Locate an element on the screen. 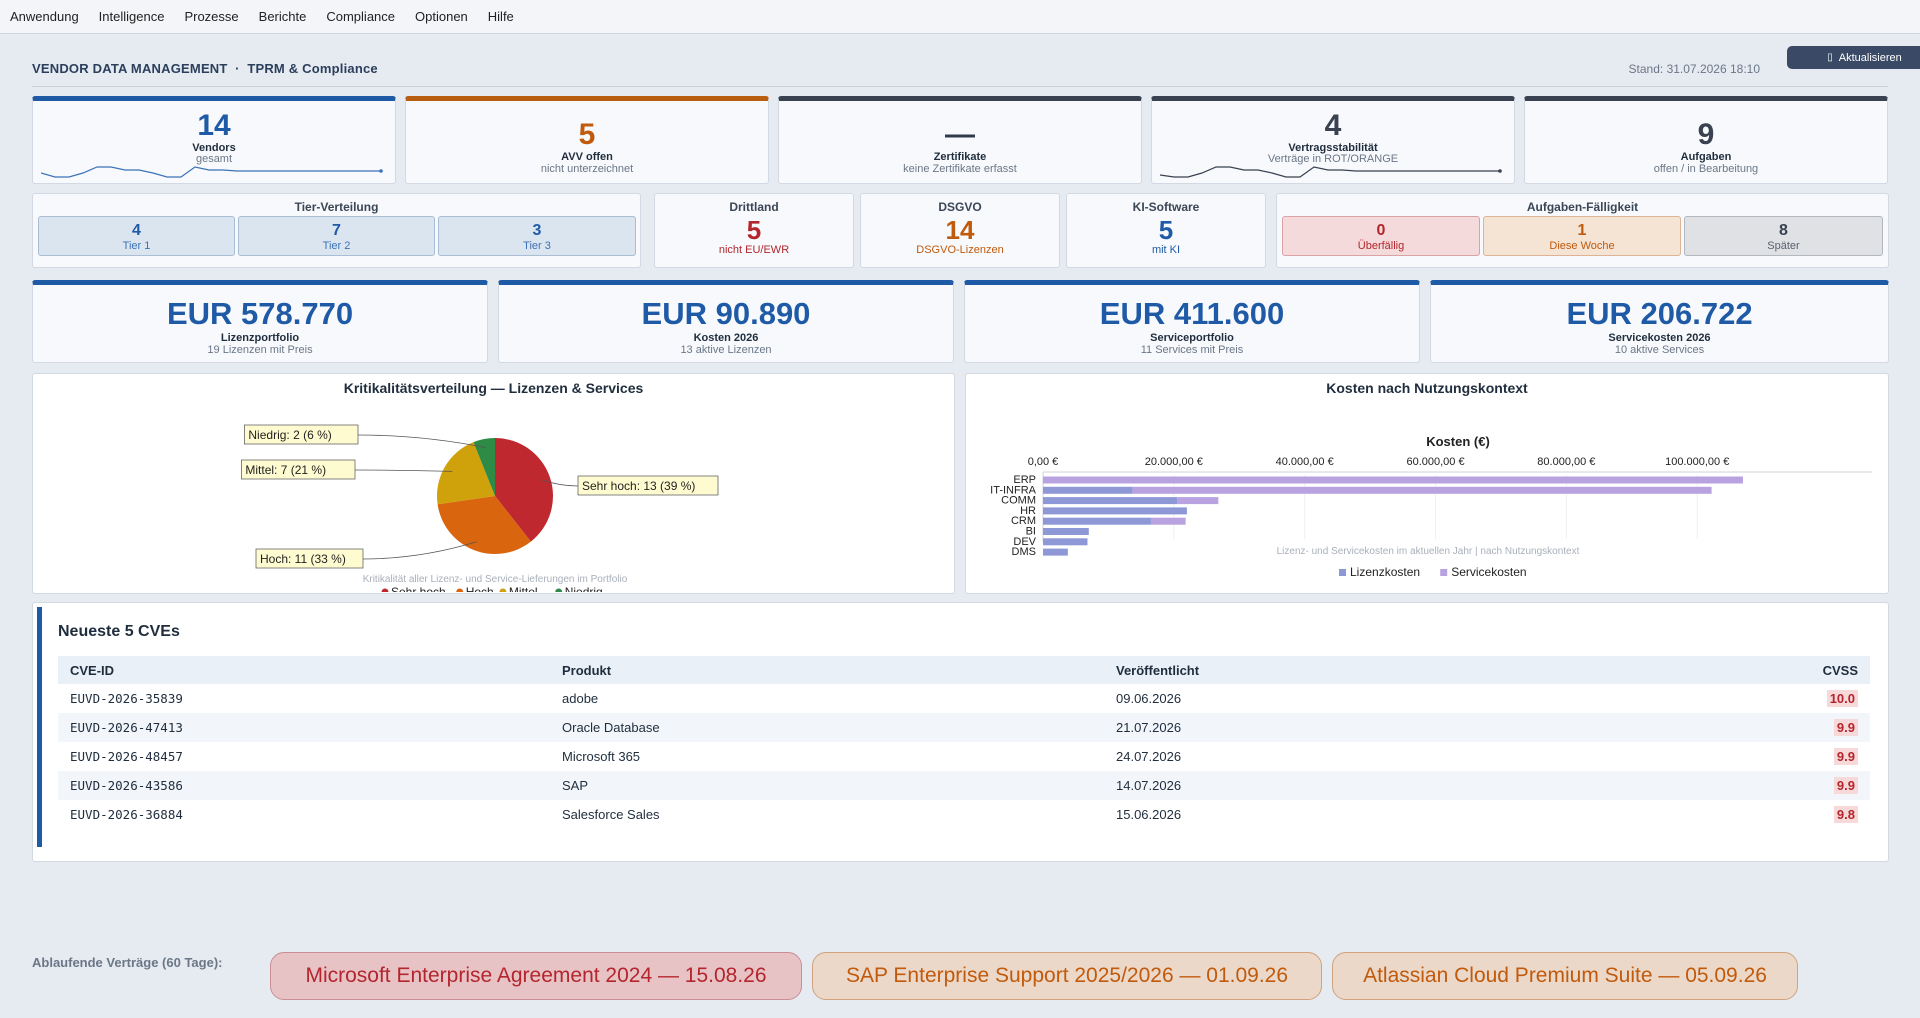 The image size is (1920, 1018). task-this-week-box: 1 Diese Woche is located at coordinates (1582, 236).